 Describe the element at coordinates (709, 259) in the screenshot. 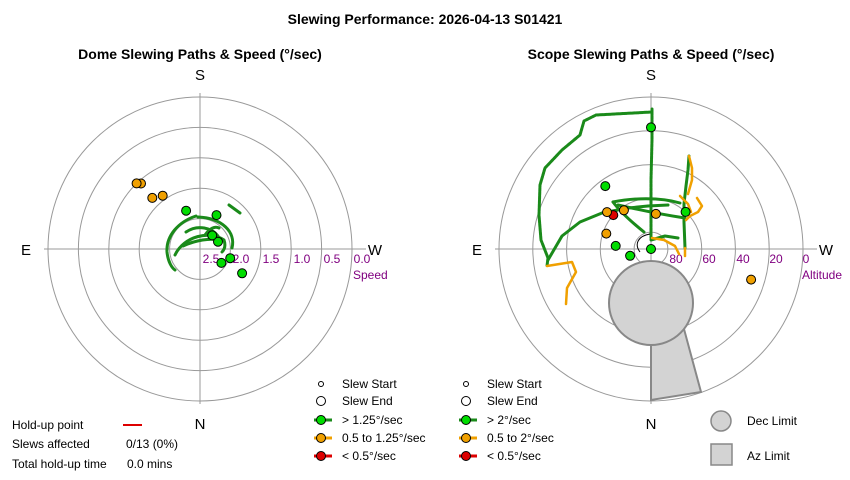

I see `scope-tick-label: 60` at that location.